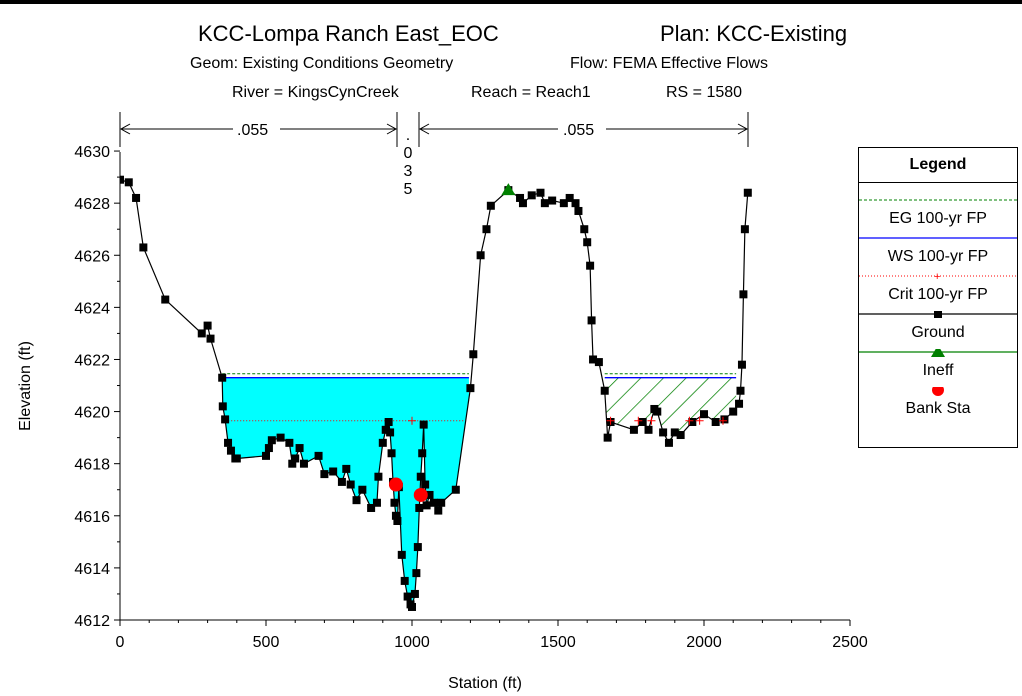  What do you see at coordinates (348, 33) in the screenshot?
I see `chart-title-left: KCC-Lompa Ranch East_EOC` at bounding box center [348, 33].